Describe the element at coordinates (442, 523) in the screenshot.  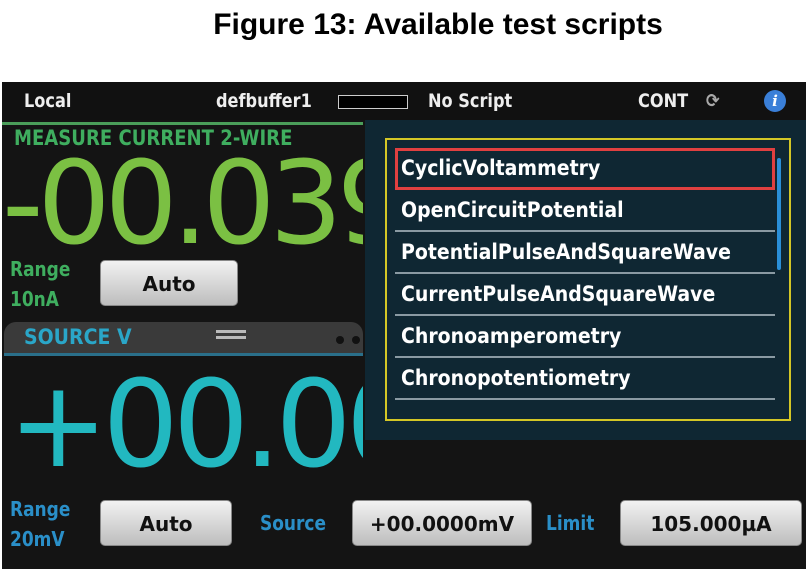
I see `source-value-button: +00.0000mV` at that location.